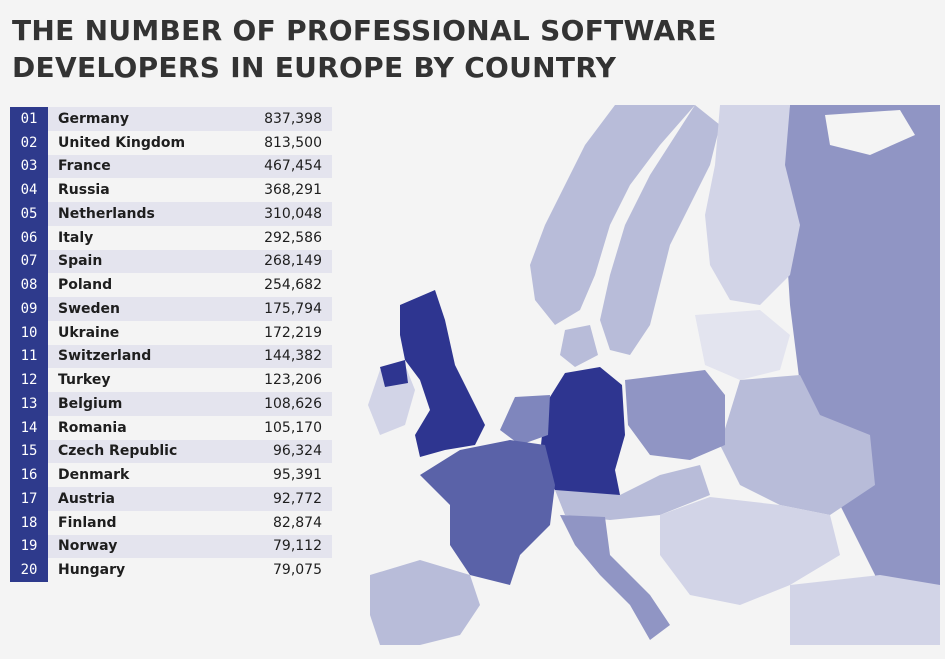 The image size is (945, 659). I want to click on developer-count: 310,048, so click(293, 213).